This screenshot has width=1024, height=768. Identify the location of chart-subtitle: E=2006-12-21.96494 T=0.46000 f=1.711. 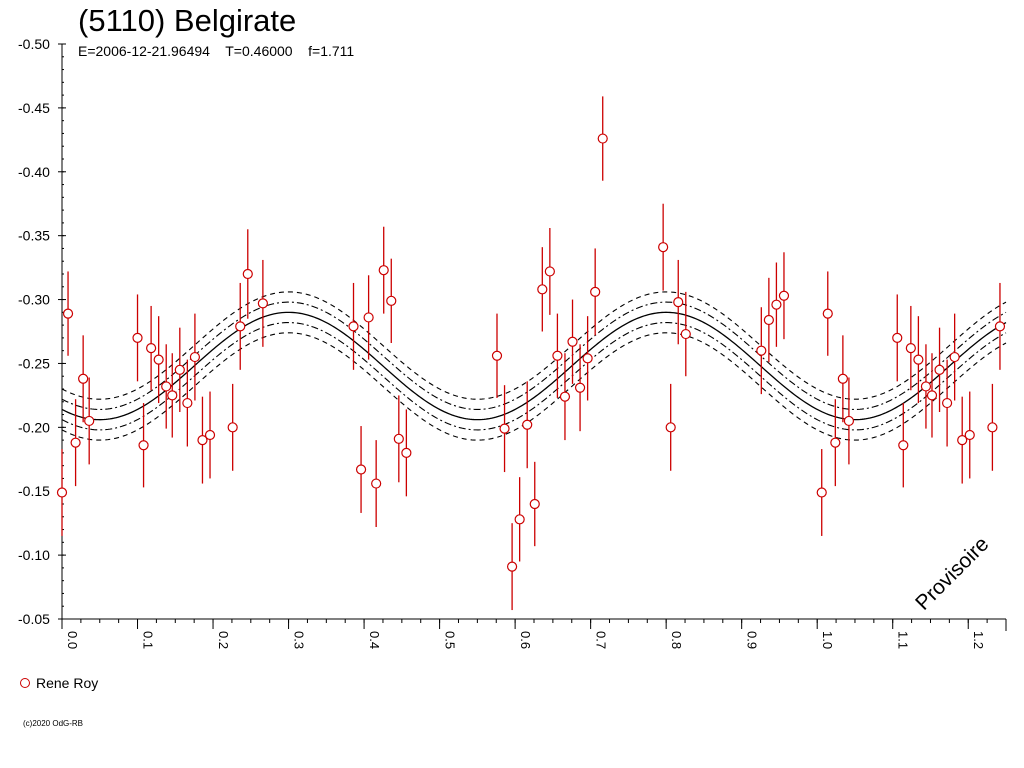
(216, 51).